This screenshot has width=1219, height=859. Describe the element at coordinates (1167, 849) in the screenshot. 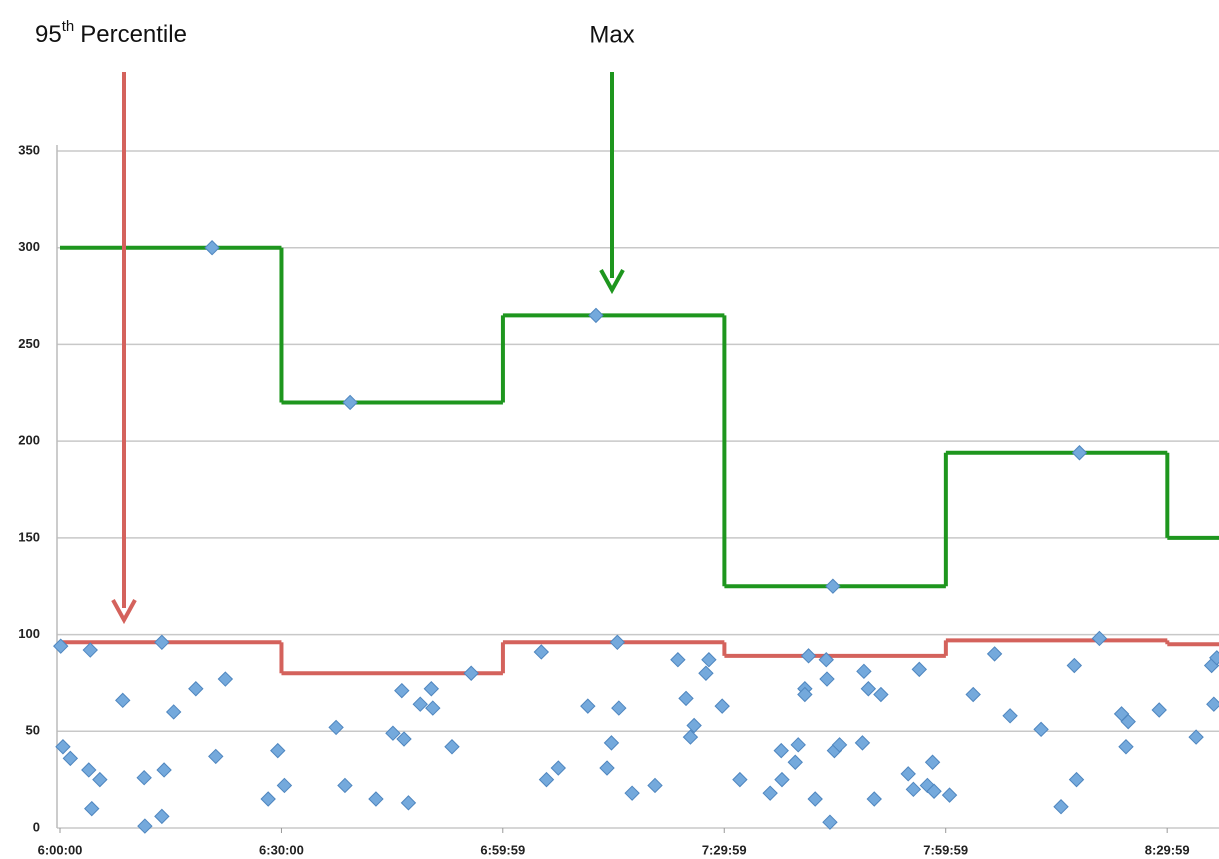

I see `x-tick-label: 8:29:59` at that location.